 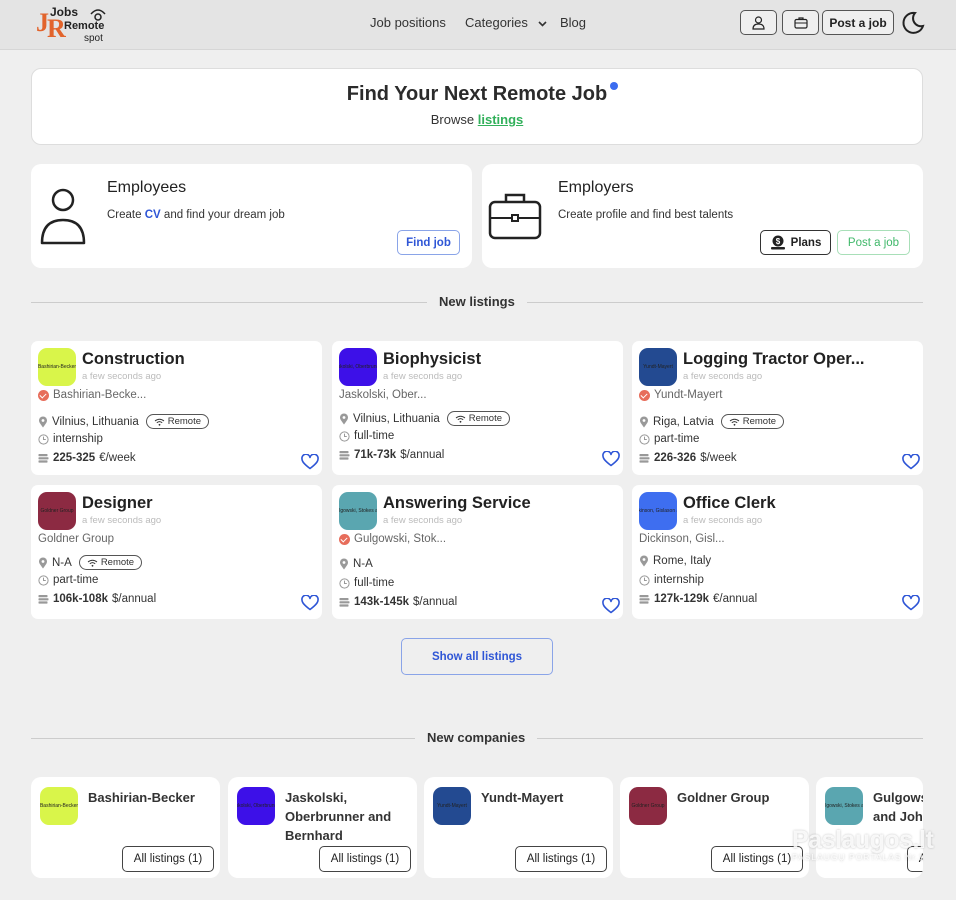 I want to click on salary-unit: $/annual, so click(x=422, y=455).